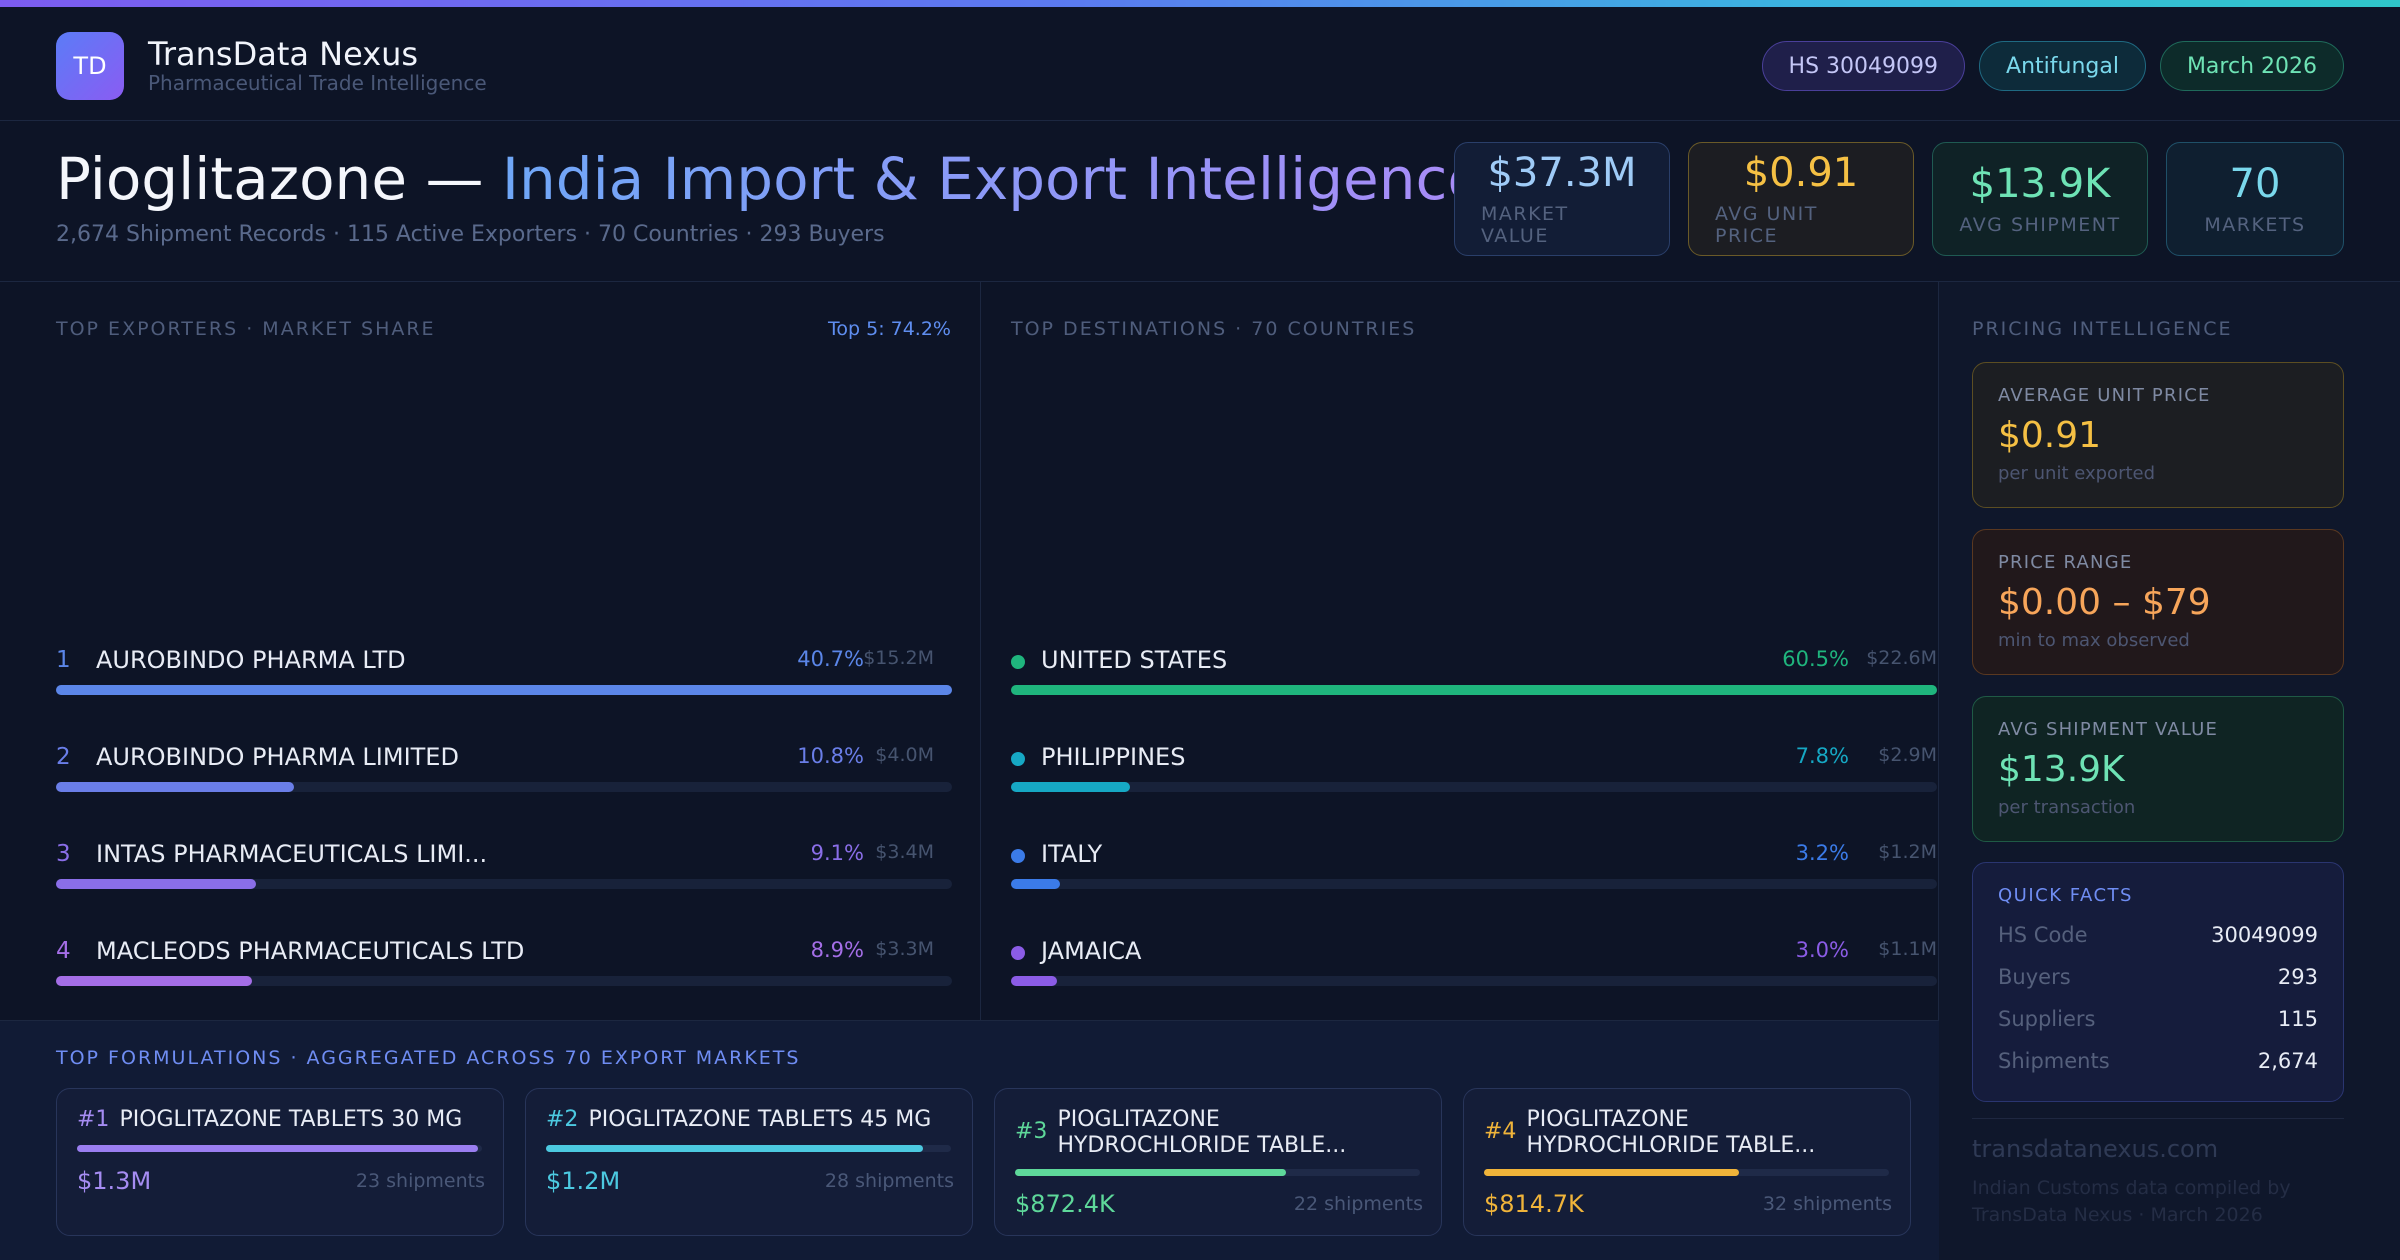  What do you see at coordinates (1500, 1131) in the screenshot?
I see `formulation-rank: #4` at bounding box center [1500, 1131].